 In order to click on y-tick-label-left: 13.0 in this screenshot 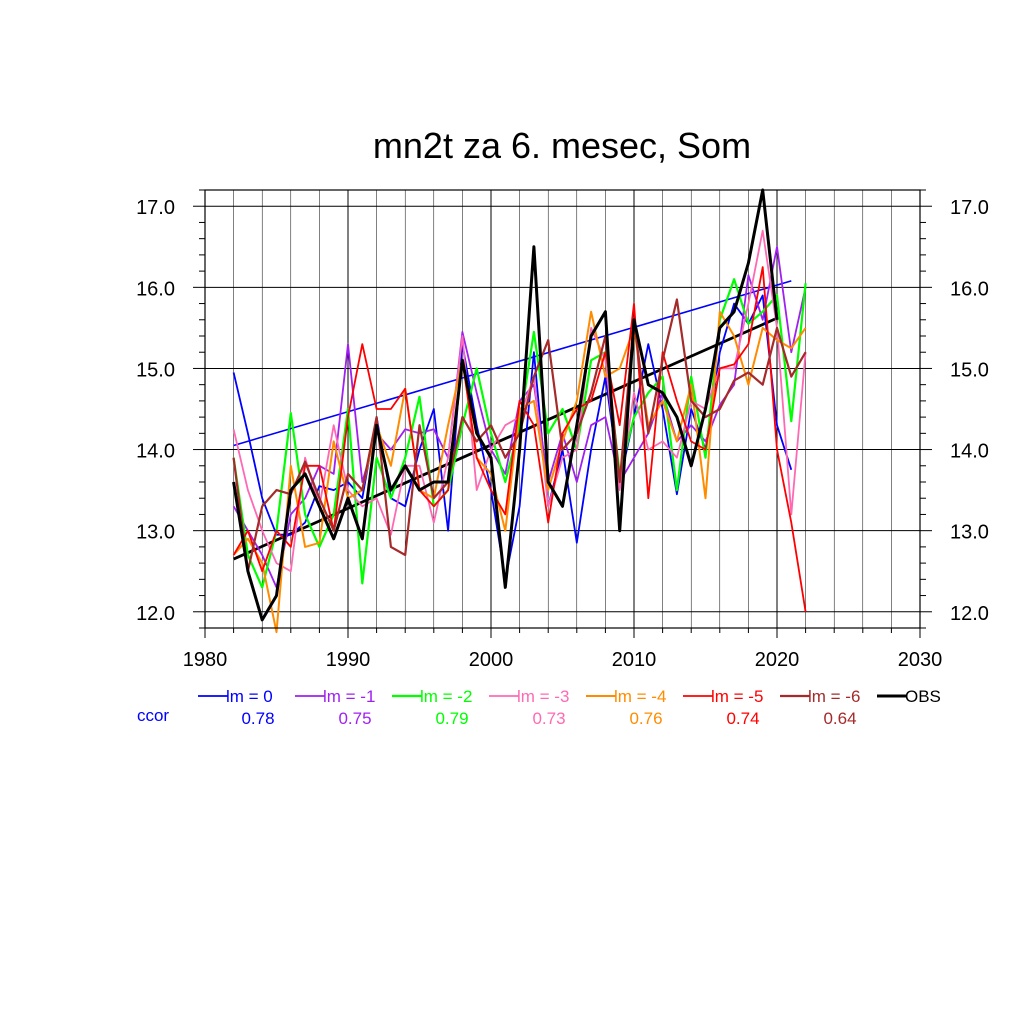, I will do `click(155, 533)`.